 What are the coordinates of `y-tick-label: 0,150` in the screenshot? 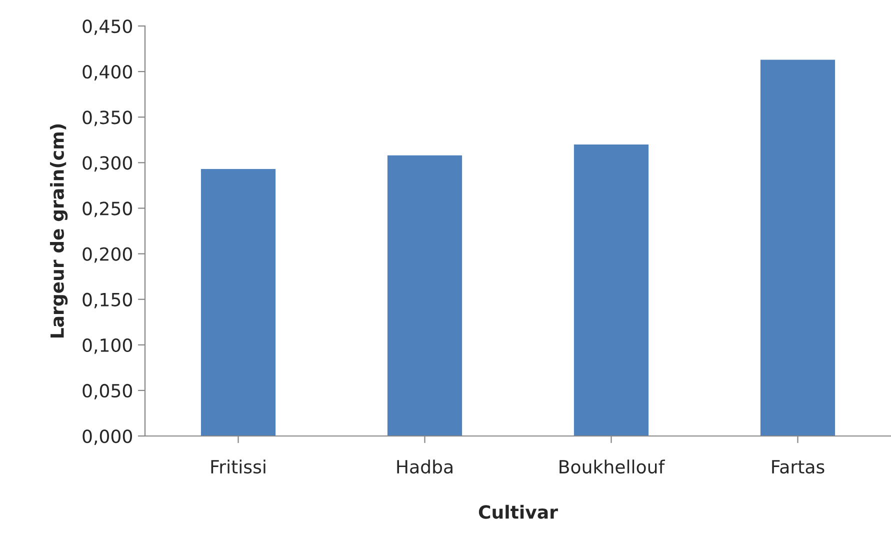 It's located at (107, 300).